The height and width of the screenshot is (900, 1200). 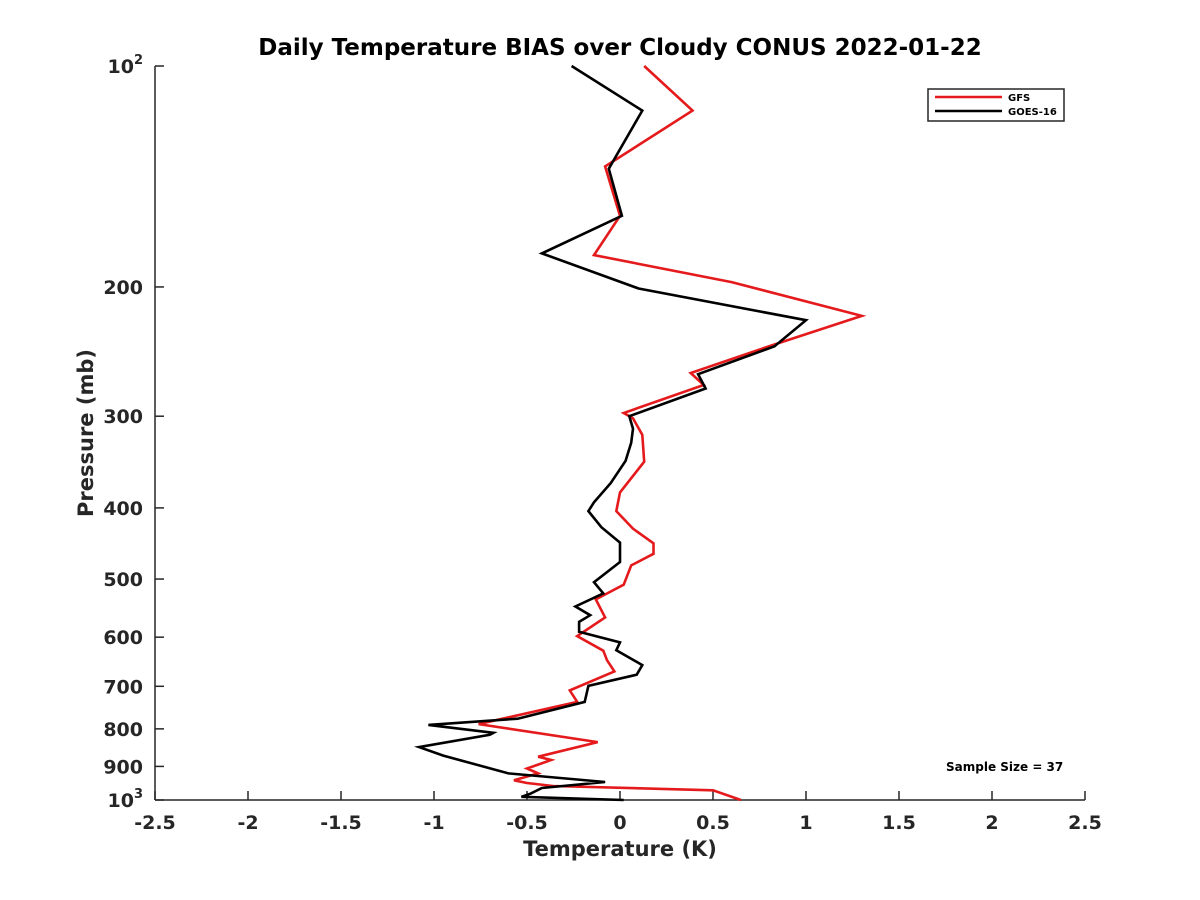 What do you see at coordinates (123, 580) in the screenshot?
I see `y-tick-label: 500` at bounding box center [123, 580].